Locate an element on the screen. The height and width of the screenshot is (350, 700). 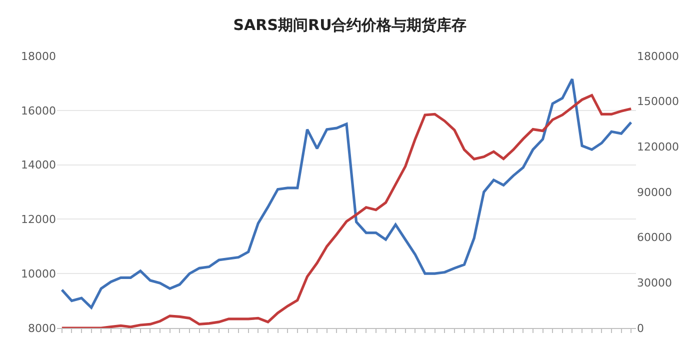
y-tick-label: 12000 is located at coordinates (38, 219).